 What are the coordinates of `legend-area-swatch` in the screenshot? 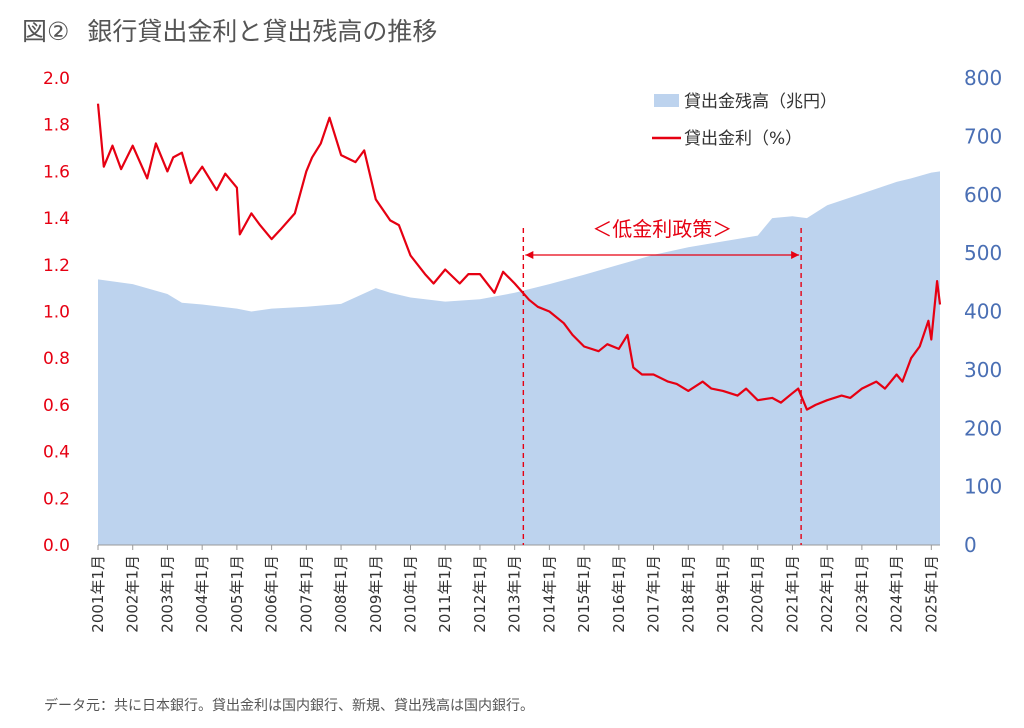 It's located at (666, 100).